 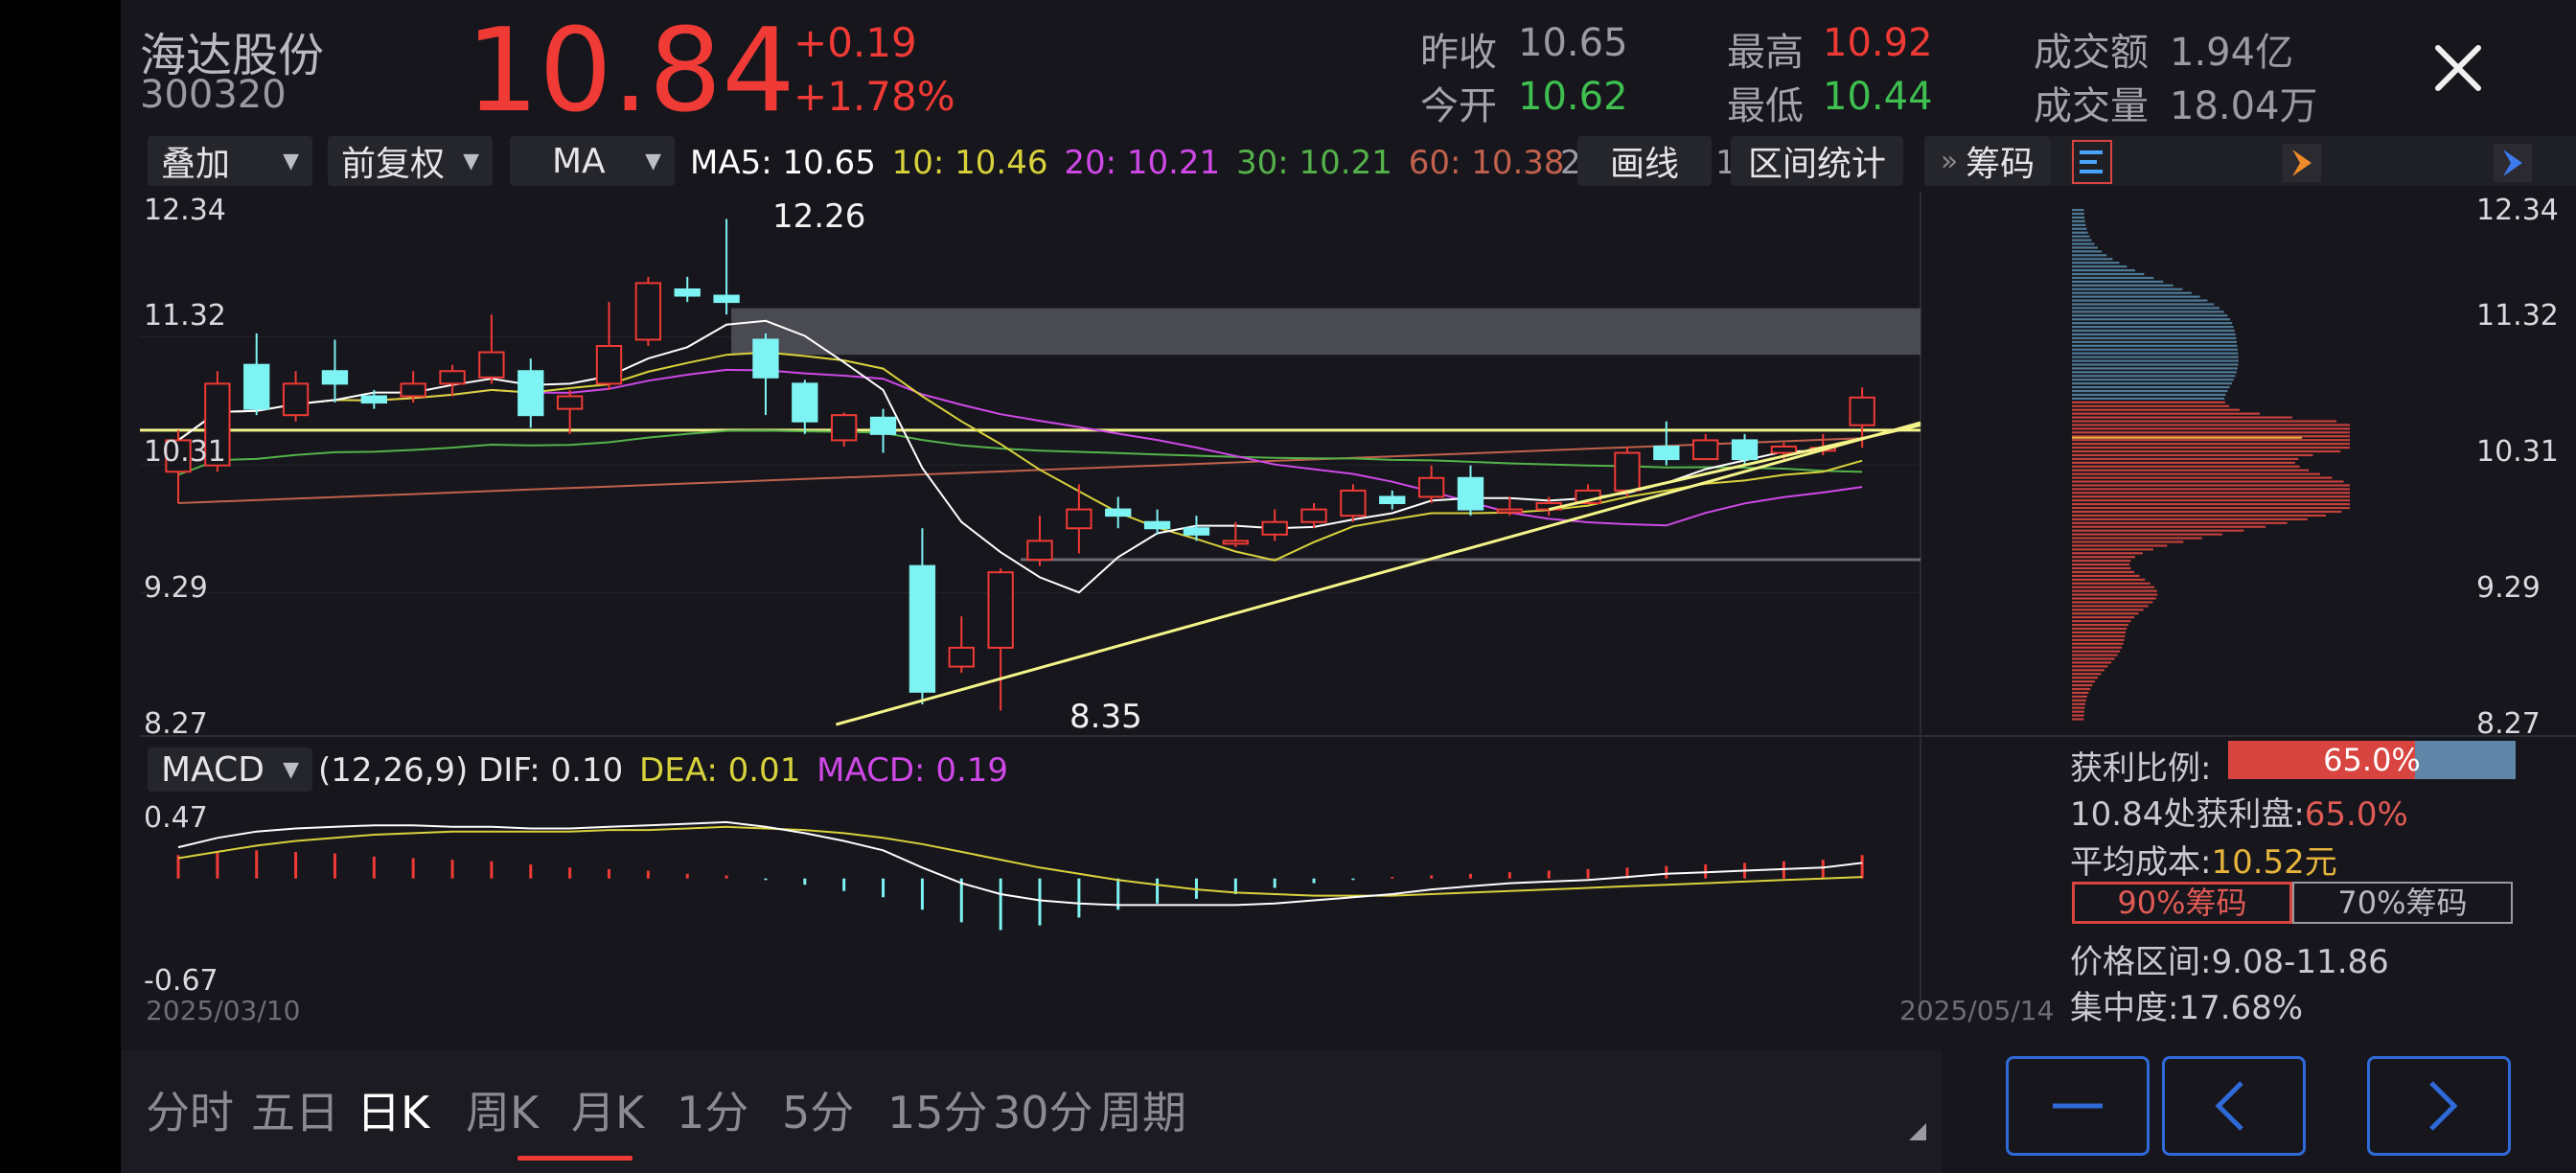 I want to click on indicator-dropdown: MA ▼, so click(x=592, y=161).